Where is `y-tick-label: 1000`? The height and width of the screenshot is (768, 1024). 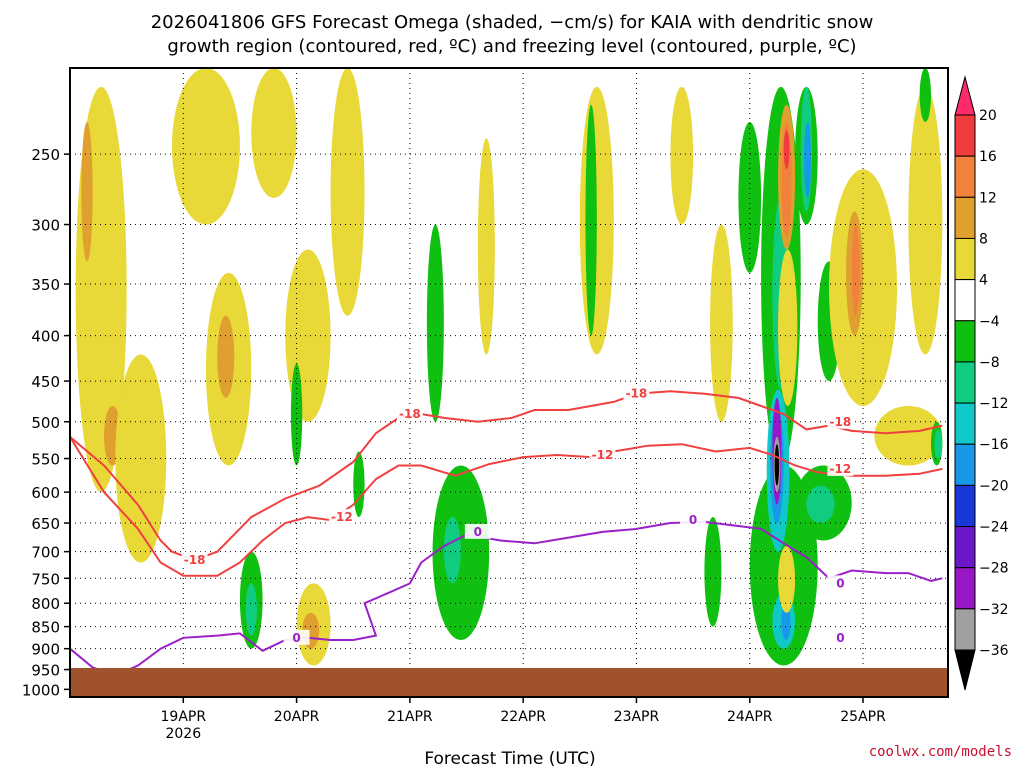
y-tick-label: 1000 is located at coordinates (41, 690).